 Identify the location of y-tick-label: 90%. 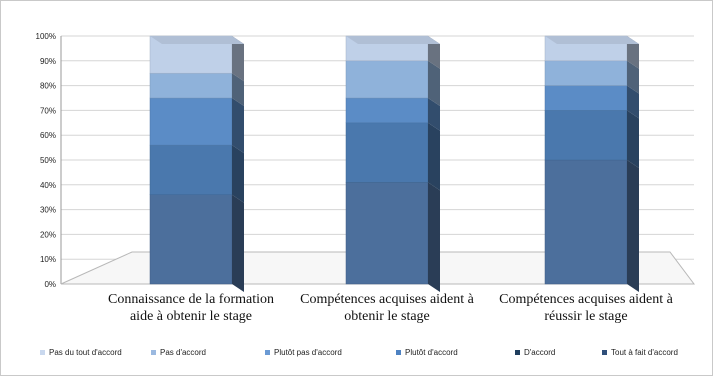
(48, 61).